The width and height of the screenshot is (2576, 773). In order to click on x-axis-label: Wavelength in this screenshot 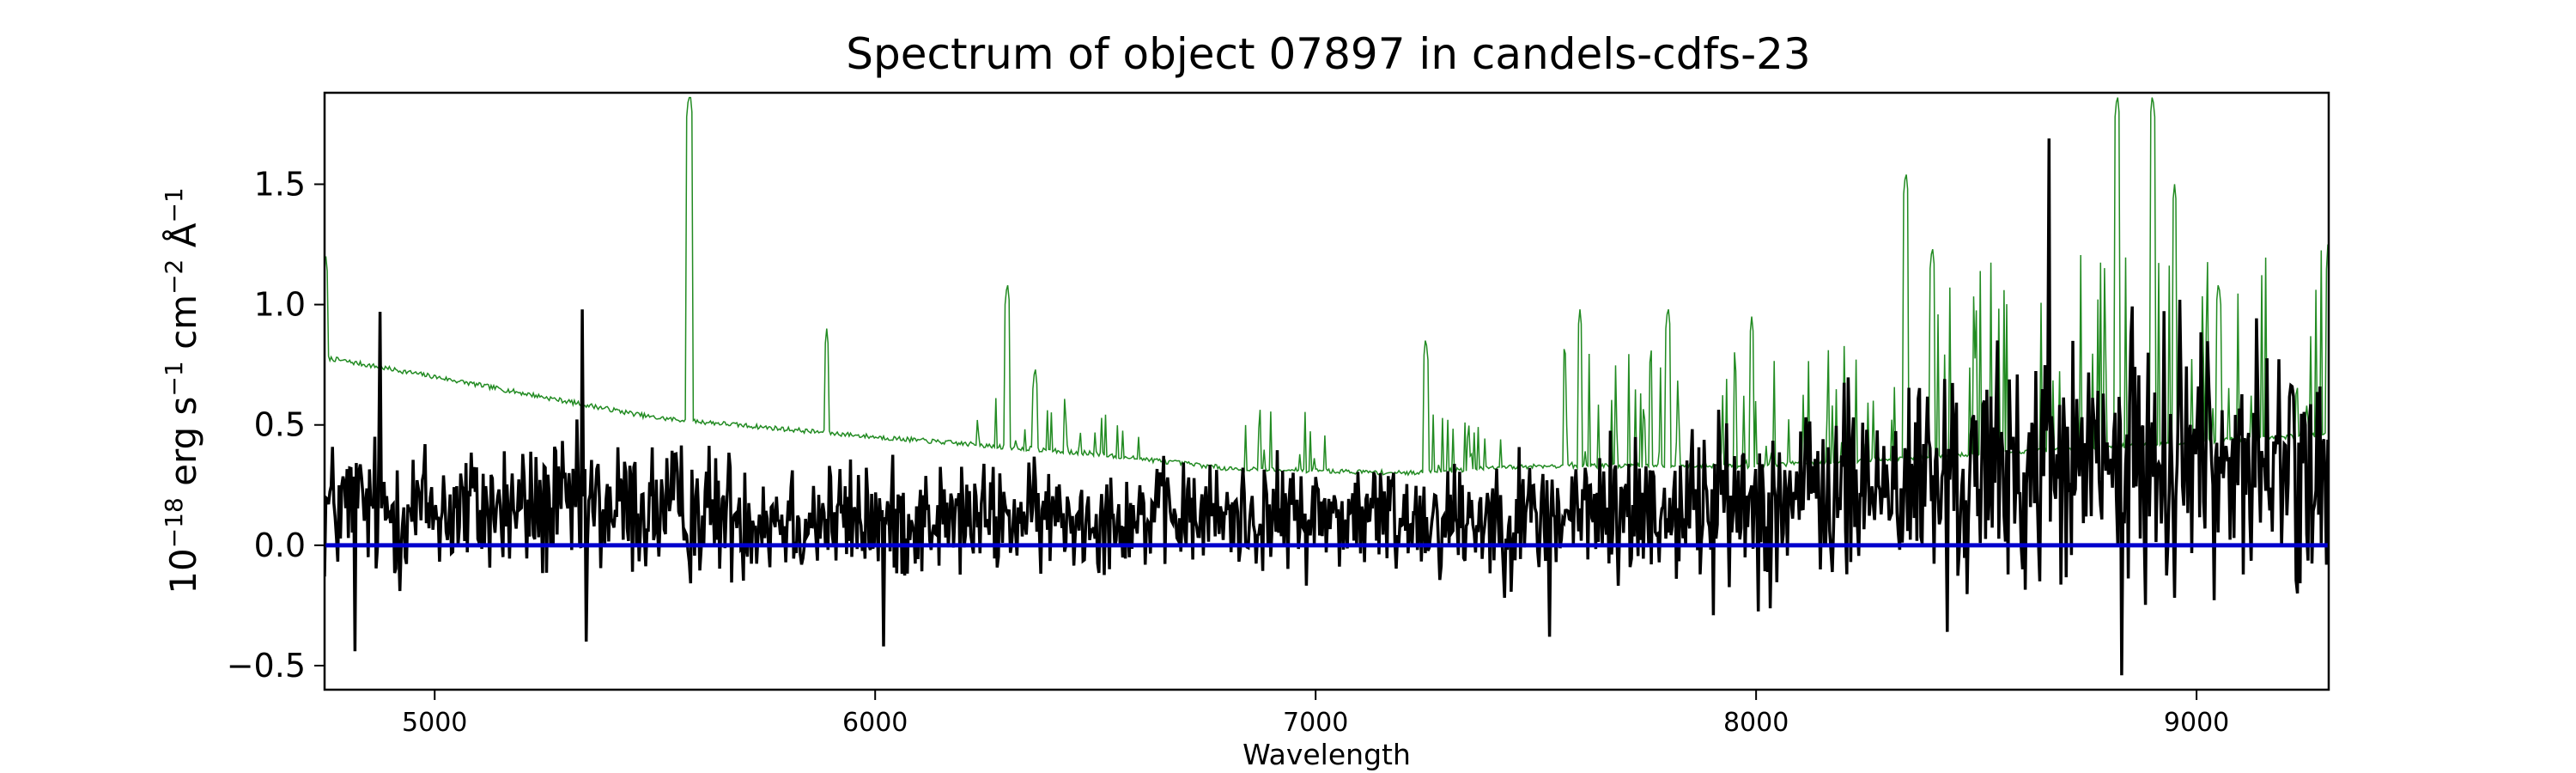, I will do `click(1327, 754)`.